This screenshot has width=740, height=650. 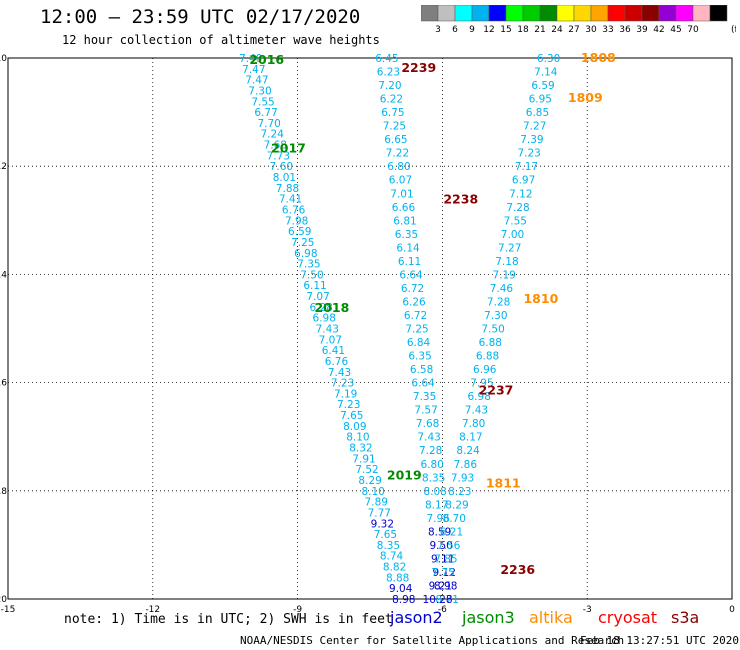 What do you see at coordinates (430, 451) in the screenshot?
I see `swh-value-s3a: 7.28` at bounding box center [430, 451].